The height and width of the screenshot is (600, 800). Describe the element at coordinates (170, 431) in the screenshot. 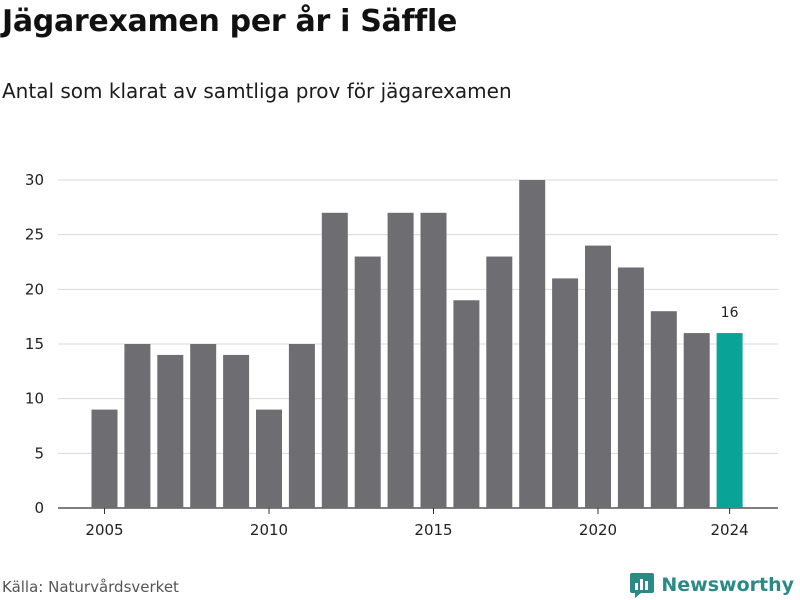

I see `bar-2007` at that location.